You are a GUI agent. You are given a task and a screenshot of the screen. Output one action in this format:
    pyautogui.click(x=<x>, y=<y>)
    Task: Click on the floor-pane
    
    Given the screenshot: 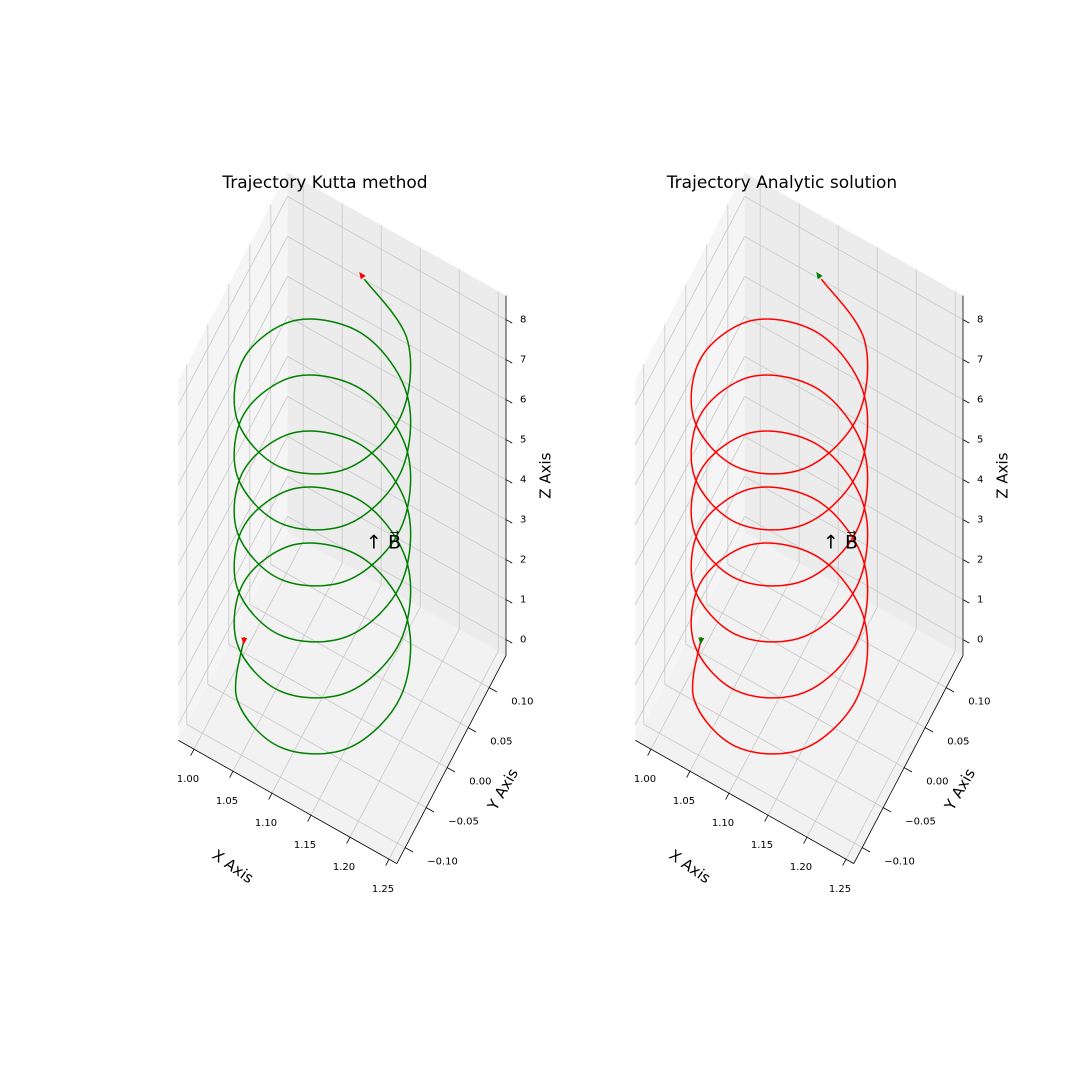 What is the action you would take?
    pyautogui.click(x=342, y=698)
    